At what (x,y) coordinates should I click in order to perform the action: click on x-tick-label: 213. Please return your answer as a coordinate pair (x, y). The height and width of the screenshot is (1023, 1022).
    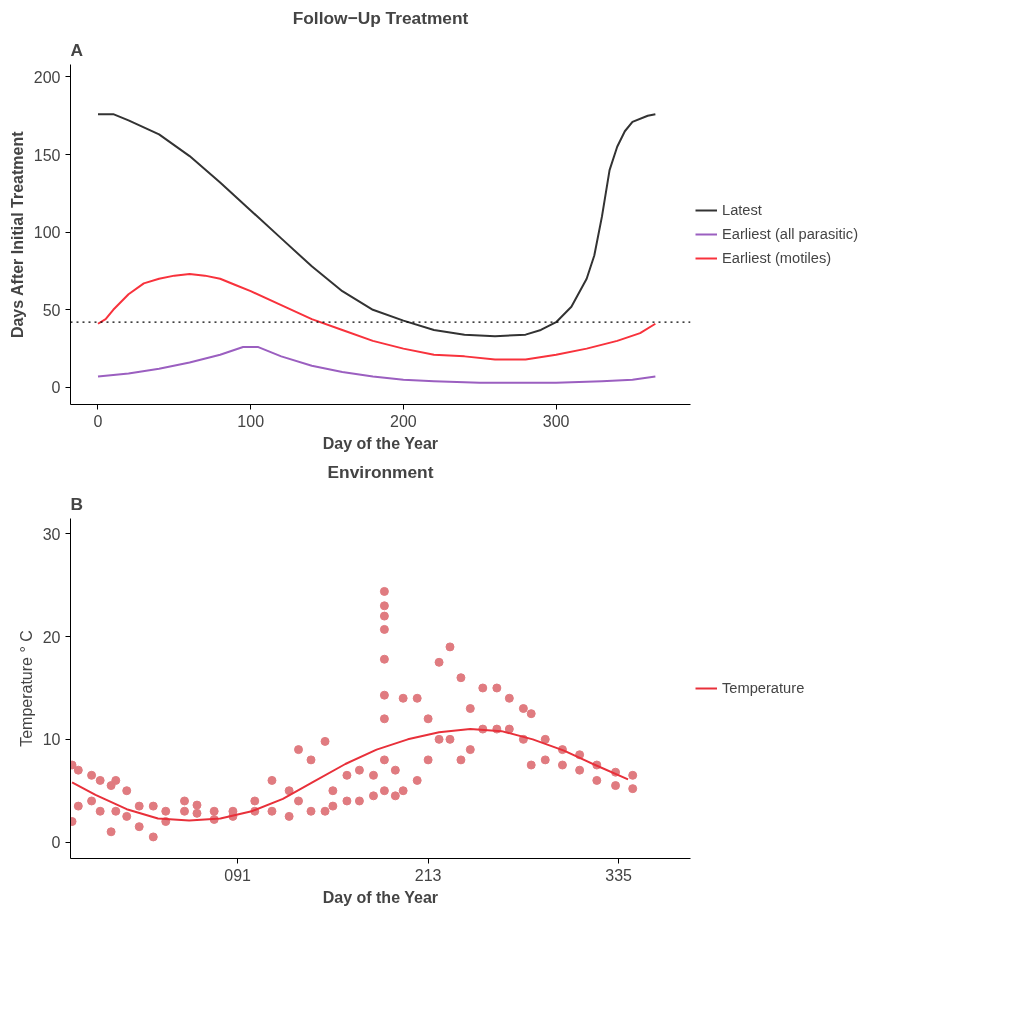
    Looking at the image, I should click on (428, 875).